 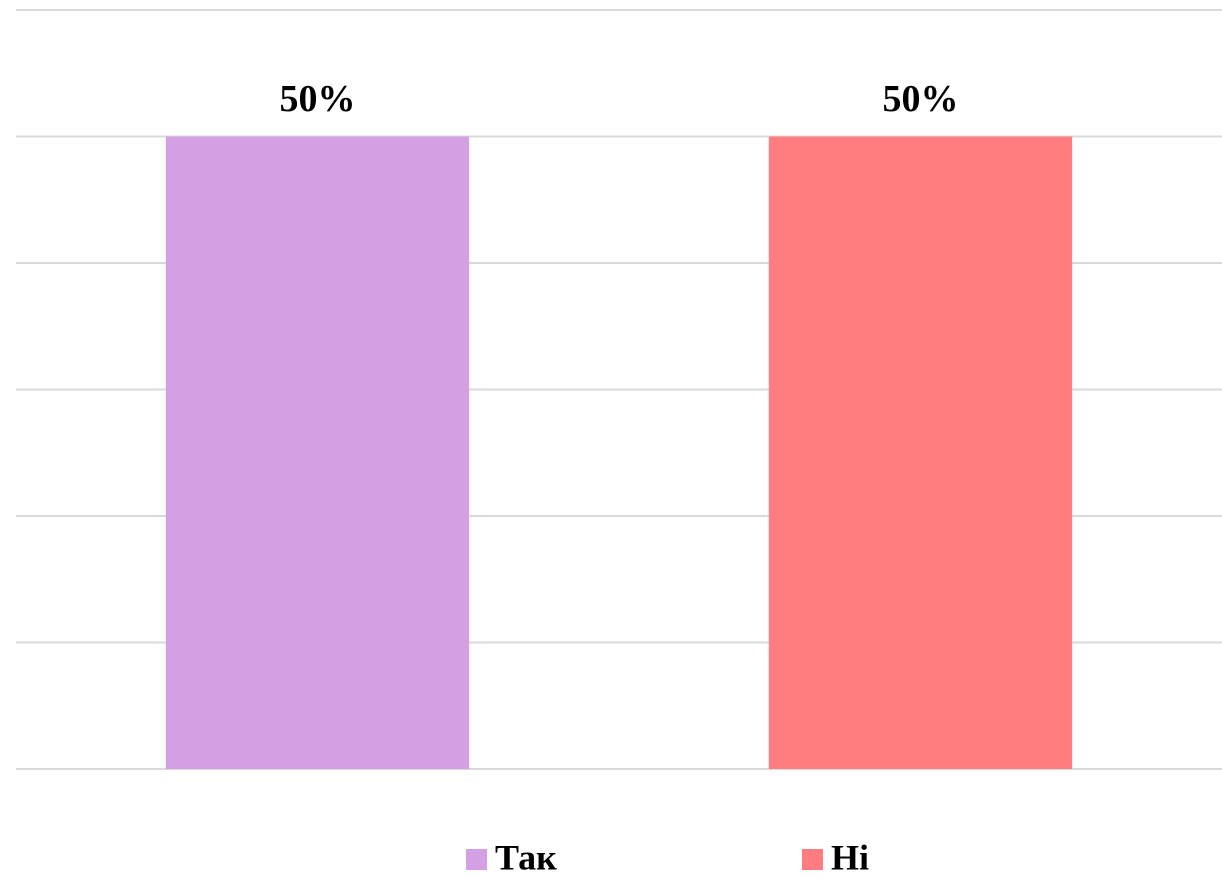 What do you see at coordinates (850, 857) in the screenshot?
I see `legend-label: Ні` at bounding box center [850, 857].